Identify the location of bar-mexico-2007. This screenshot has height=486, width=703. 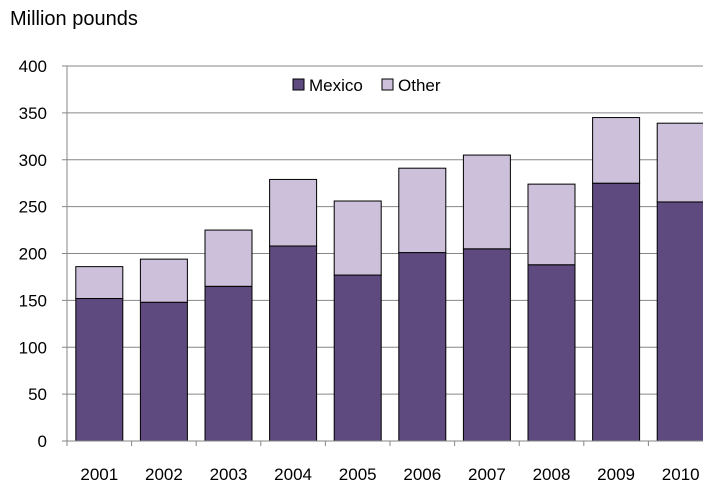
(486, 345).